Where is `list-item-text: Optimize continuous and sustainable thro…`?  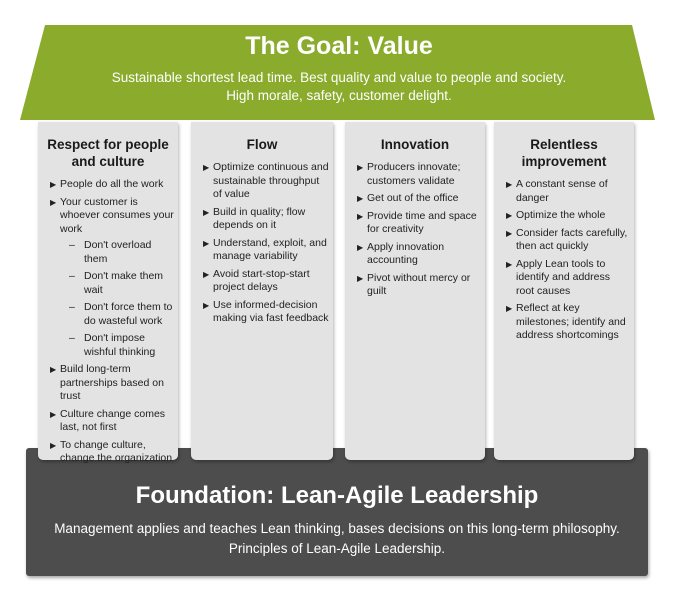 list-item-text: Optimize continuous and sustainable thro… is located at coordinates (271, 180).